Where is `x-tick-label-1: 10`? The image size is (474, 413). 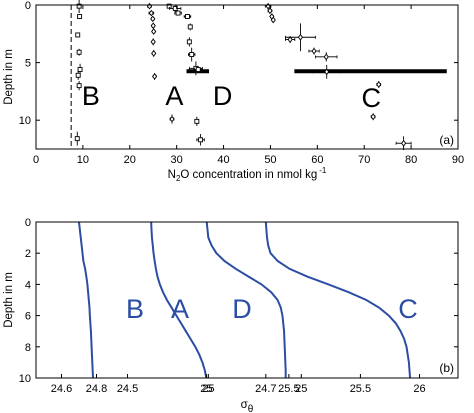
x-tick-label-1: 10 is located at coordinates (83, 160).